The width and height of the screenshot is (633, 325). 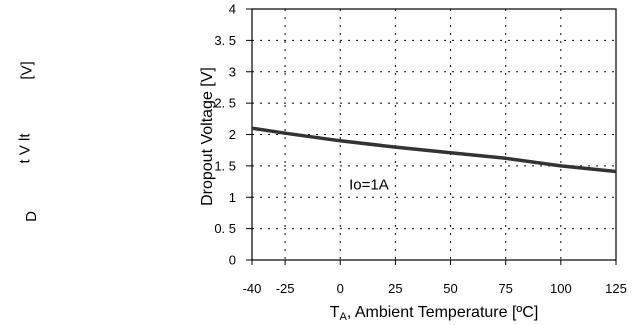 I want to click on y-tick-label: 2. 5, so click(x=225, y=103).